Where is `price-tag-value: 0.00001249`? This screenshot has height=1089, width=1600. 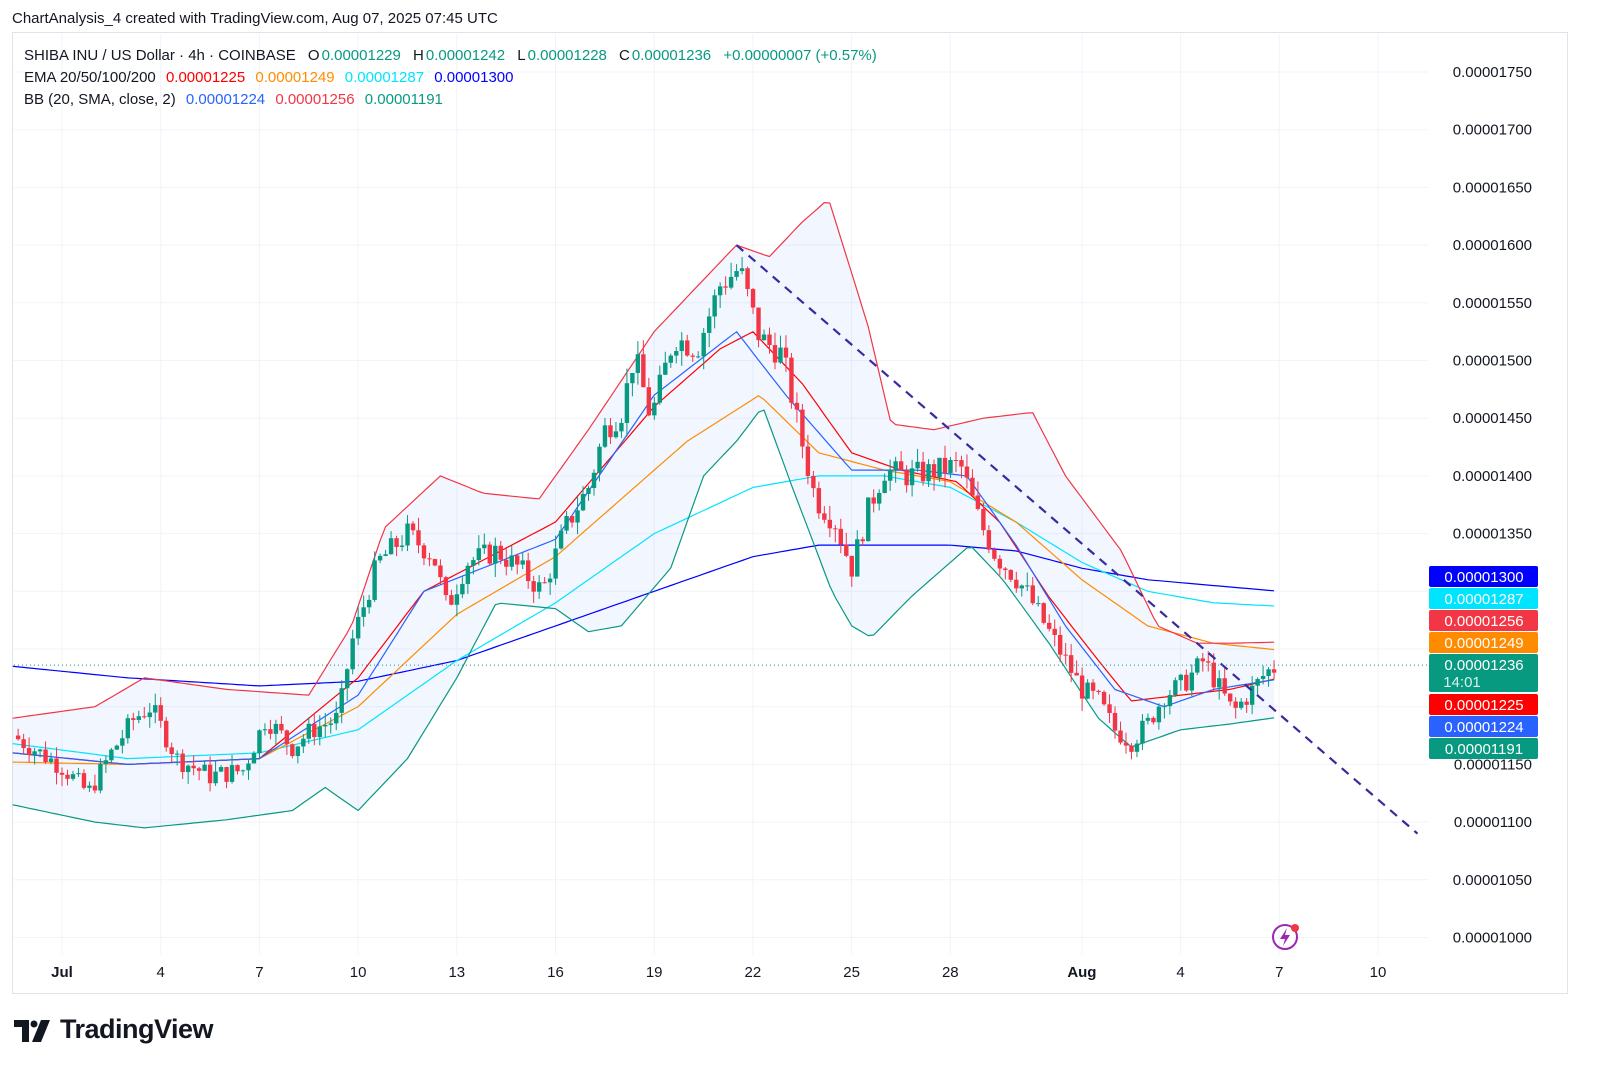 price-tag-value: 0.00001249 is located at coordinates (1483, 643).